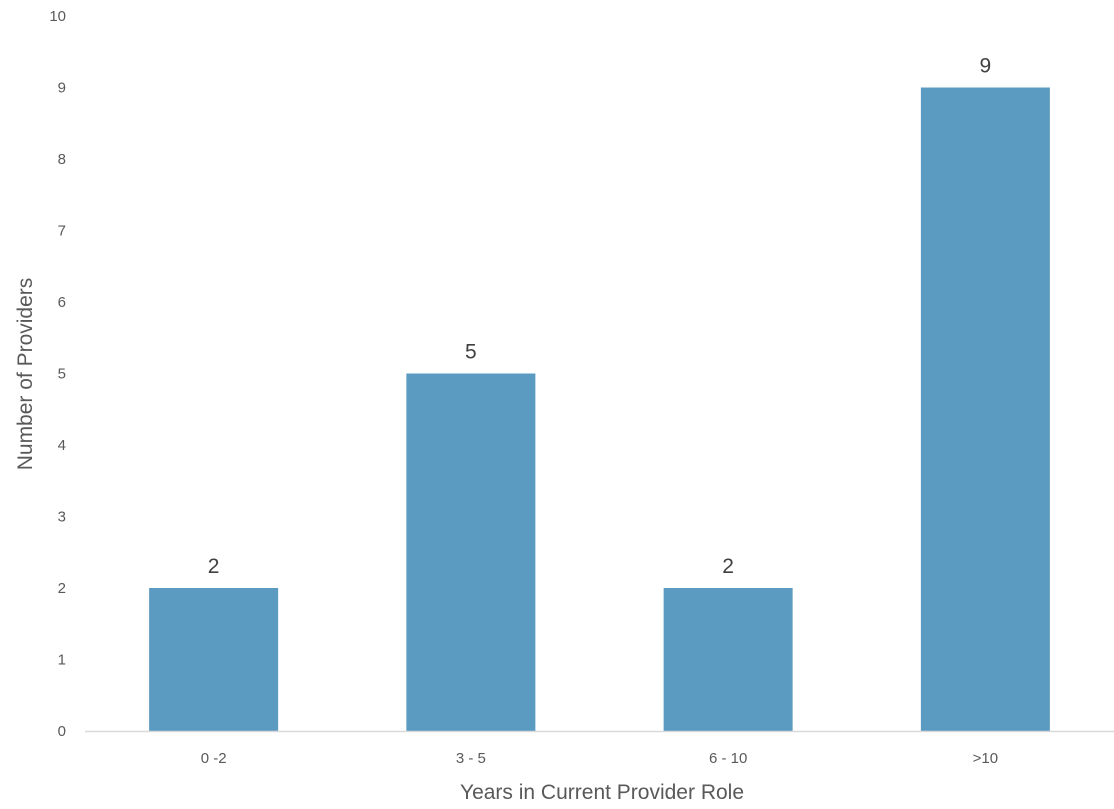  I want to click on y-tick-label: 1, so click(62, 660).